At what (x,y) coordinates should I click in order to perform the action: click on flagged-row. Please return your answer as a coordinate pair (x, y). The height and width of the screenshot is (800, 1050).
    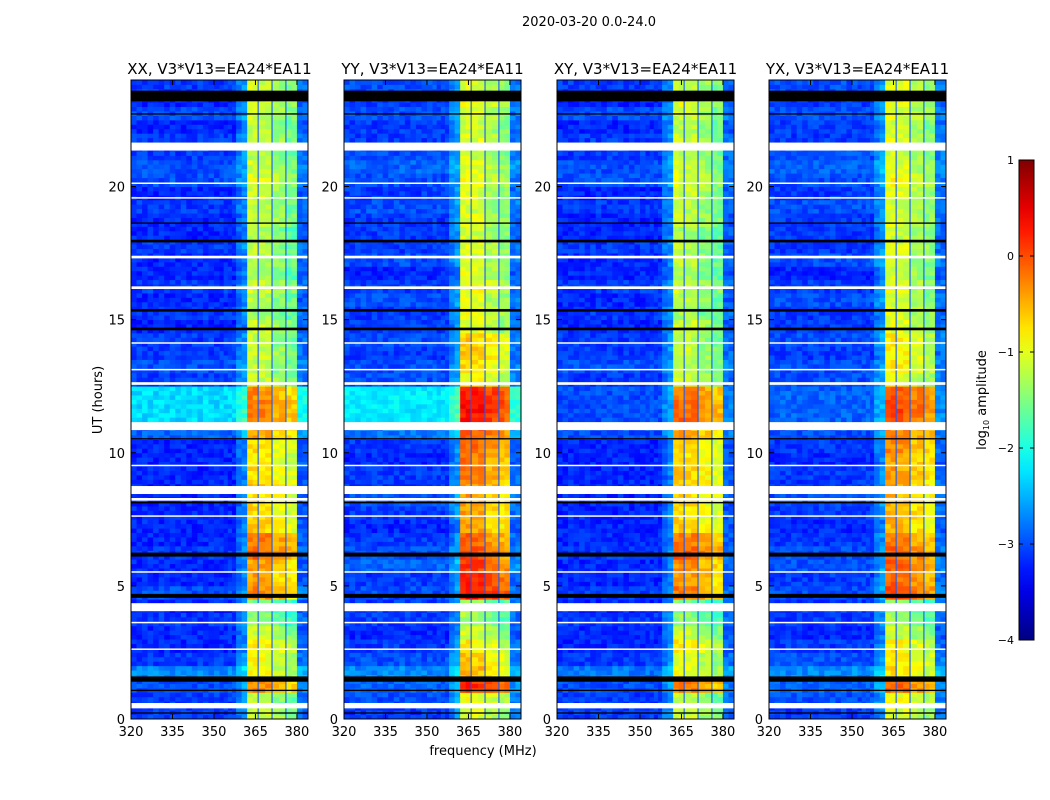
    Looking at the image, I should click on (219, 516).